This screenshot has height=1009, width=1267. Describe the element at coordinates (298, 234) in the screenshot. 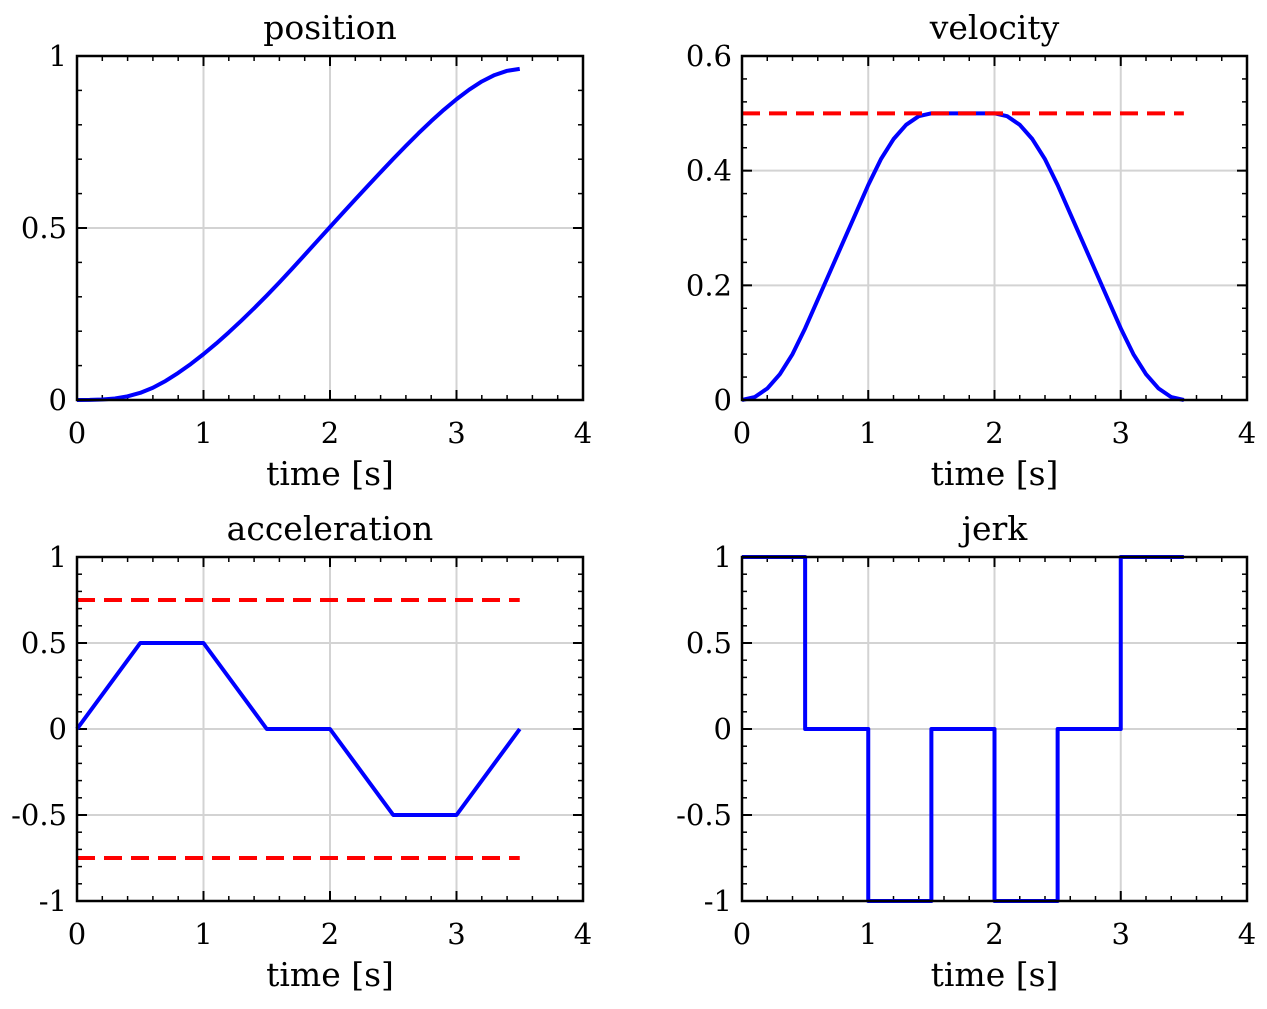

I see `series-position` at that location.